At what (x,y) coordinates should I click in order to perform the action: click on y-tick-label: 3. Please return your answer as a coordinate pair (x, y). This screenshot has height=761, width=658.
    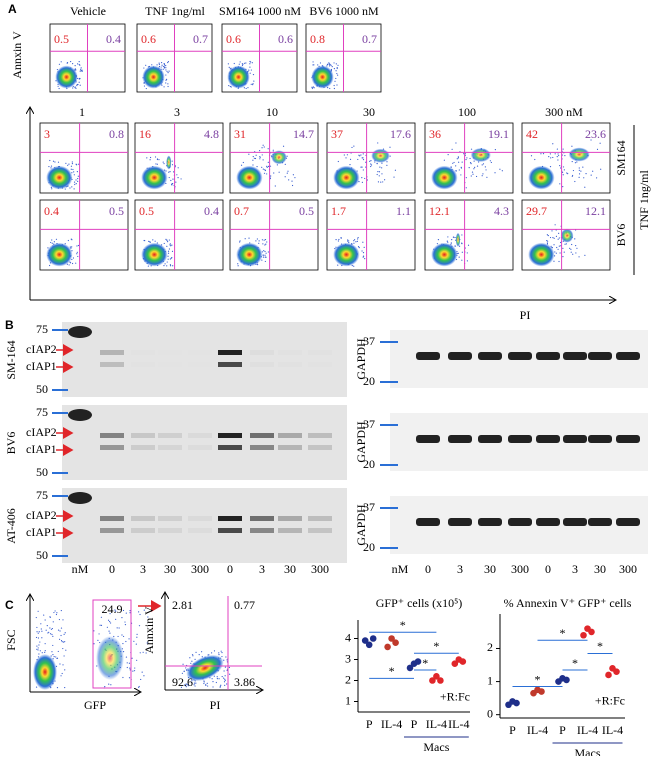
    Looking at the image, I should click on (348, 658).